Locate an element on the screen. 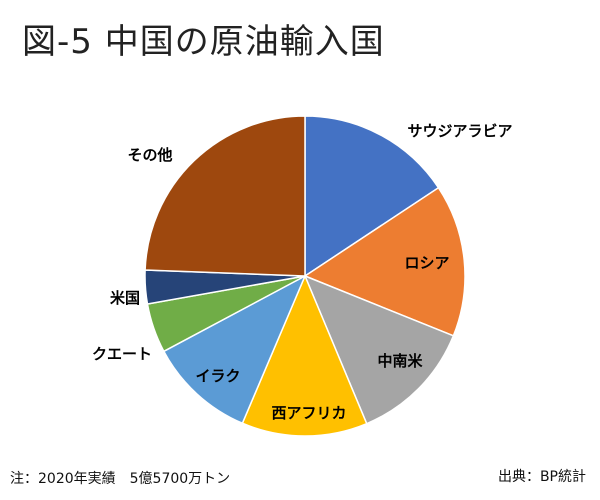 This screenshot has height=500, width=600. slice-label: サウジアラビア is located at coordinates (459, 131).